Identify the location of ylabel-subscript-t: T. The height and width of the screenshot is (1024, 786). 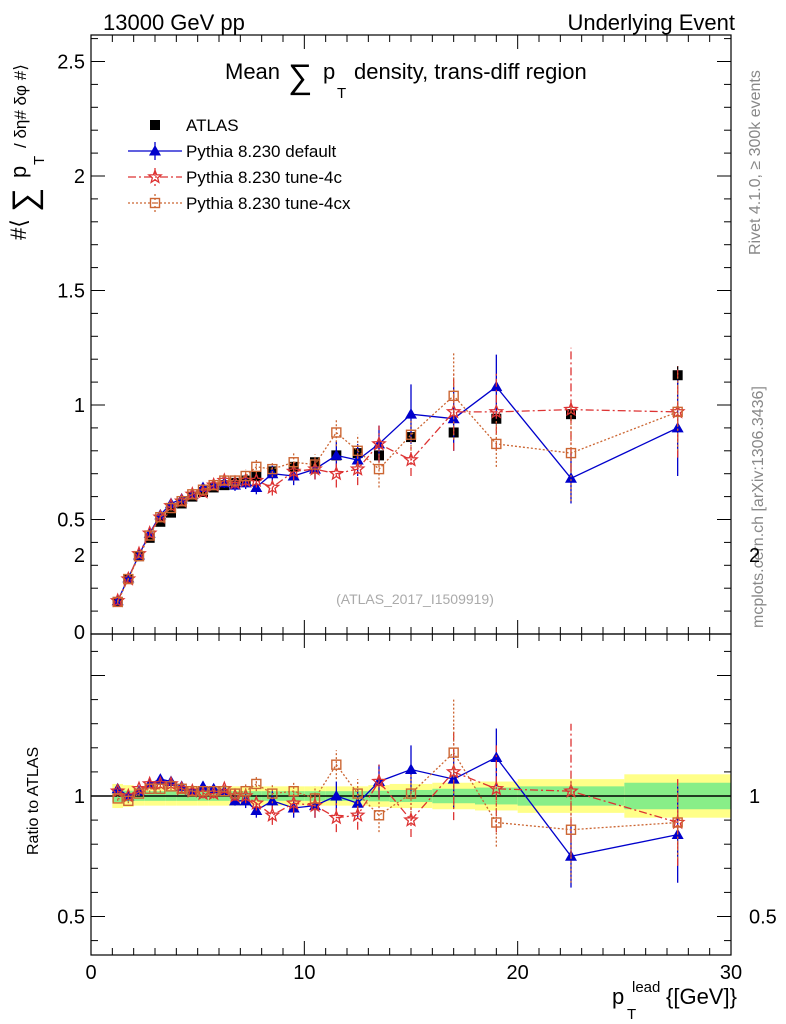
(39, 160).